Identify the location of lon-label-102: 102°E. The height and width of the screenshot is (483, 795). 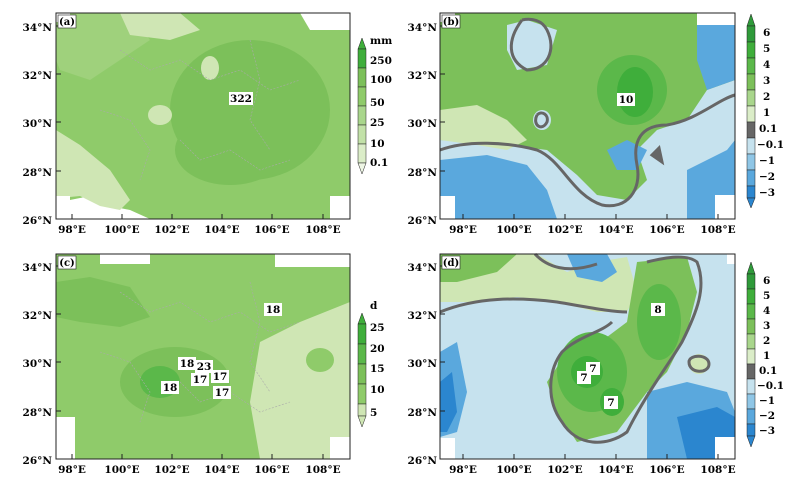
(171, 230).